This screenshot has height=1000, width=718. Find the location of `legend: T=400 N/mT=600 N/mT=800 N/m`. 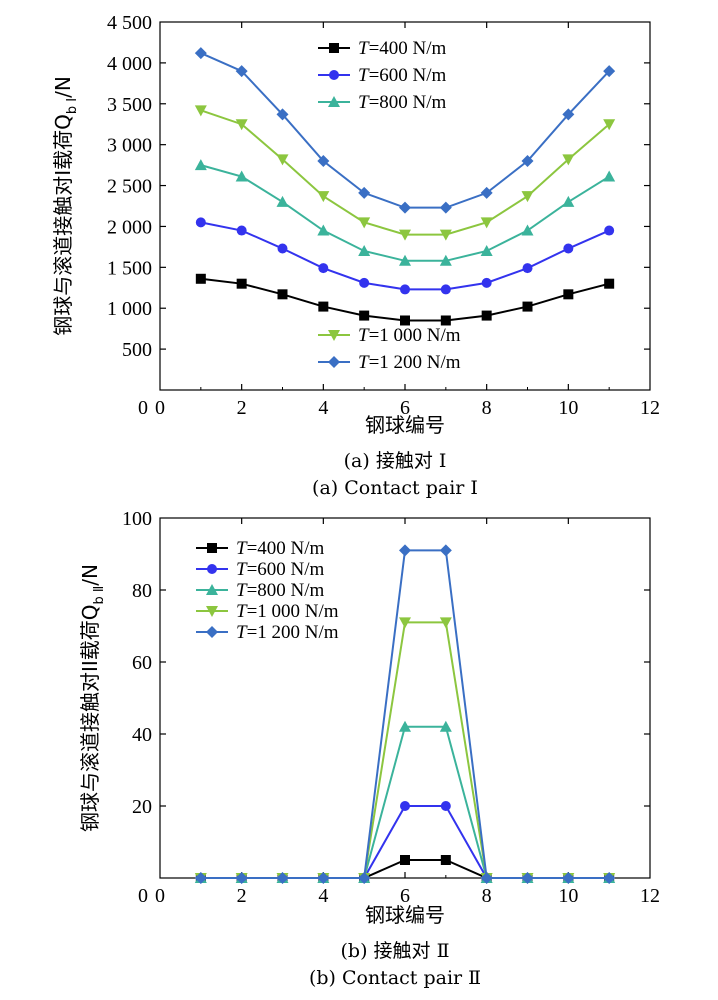

legend: T=400 N/mT=600 N/mT=800 N/m is located at coordinates (382, 75).